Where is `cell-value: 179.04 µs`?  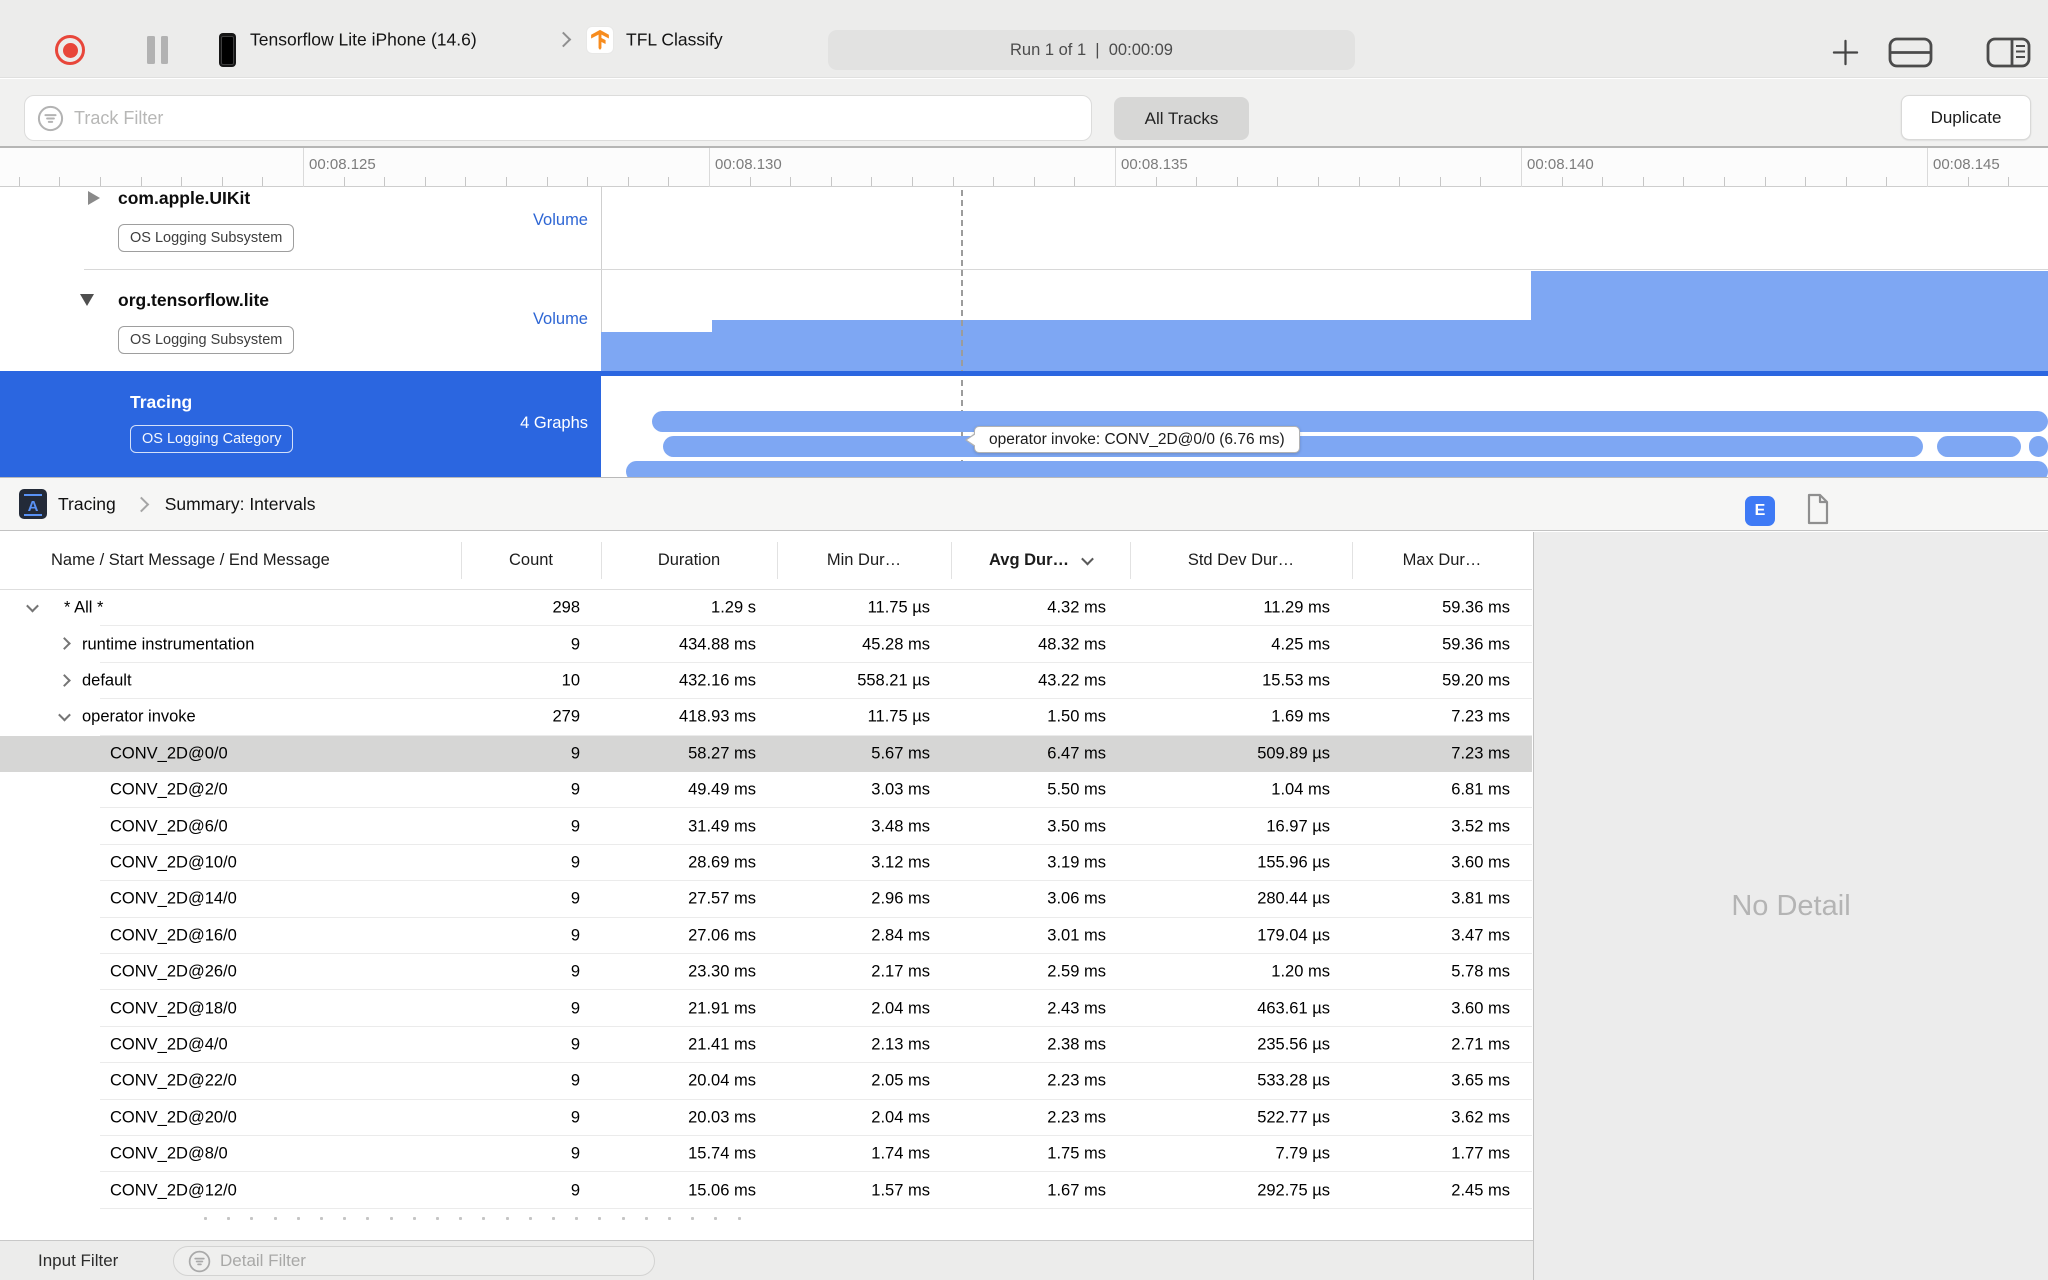
cell-value: 179.04 µs is located at coordinates (1293, 935).